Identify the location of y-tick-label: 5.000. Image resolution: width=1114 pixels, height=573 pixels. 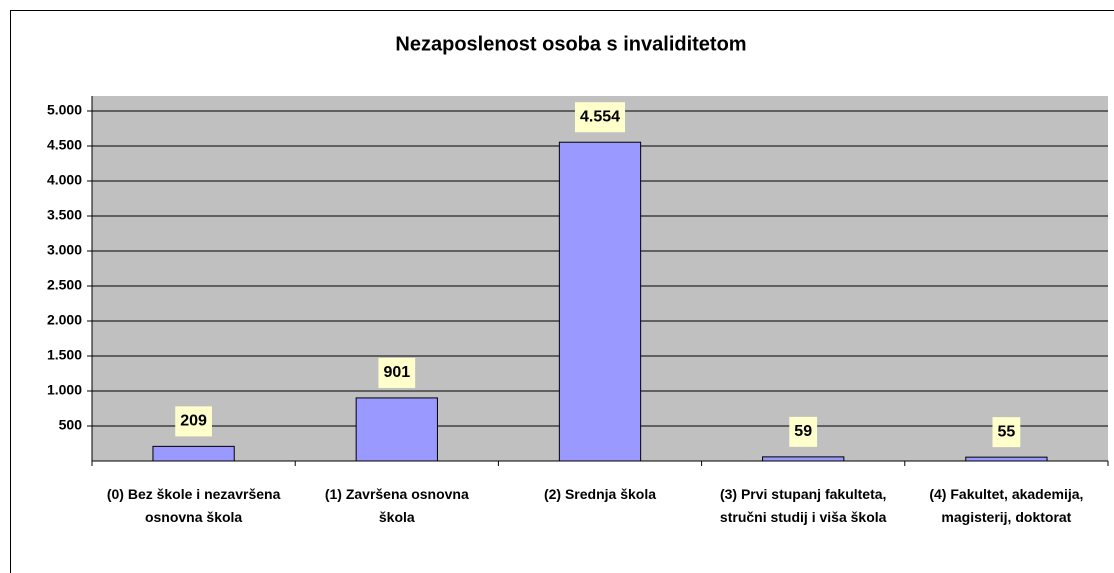
(64, 110).